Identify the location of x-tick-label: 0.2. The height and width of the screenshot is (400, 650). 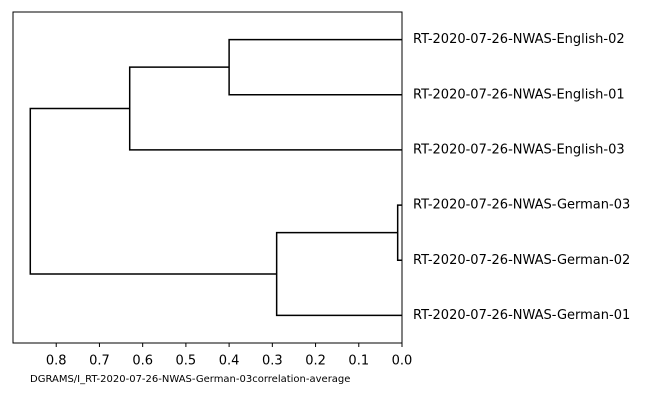
(315, 361).